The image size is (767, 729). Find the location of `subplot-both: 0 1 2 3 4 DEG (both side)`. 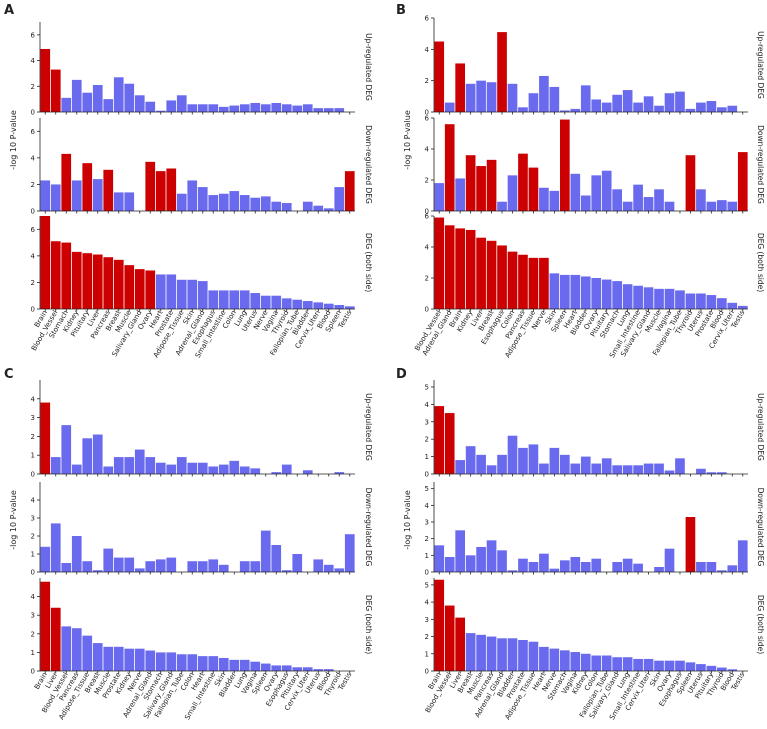

subplot-both: 0 1 2 3 4 DEG (both side) is located at coordinates (202, 627).